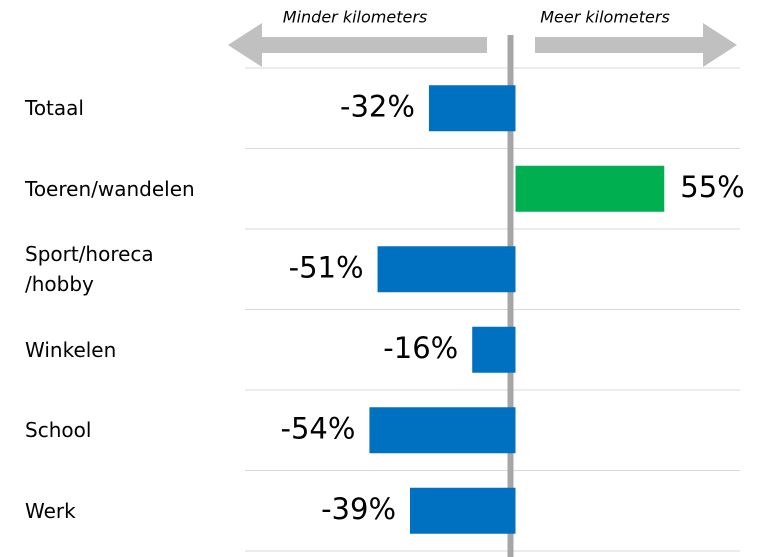  Describe the element at coordinates (50, 510) in the screenshot. I see `category-label: Werk` at that location.